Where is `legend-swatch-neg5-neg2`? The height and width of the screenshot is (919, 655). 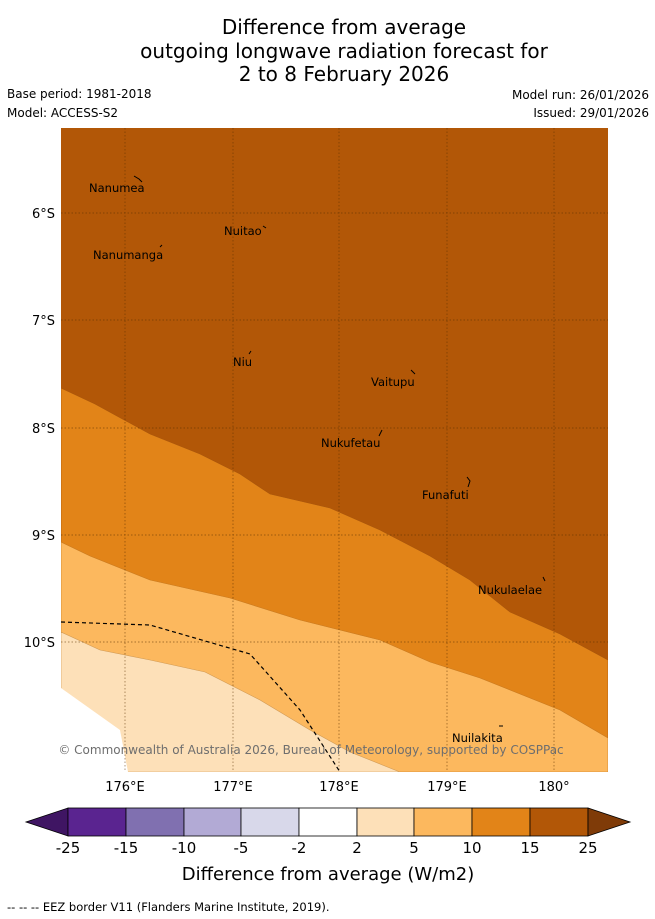 legend-swatch-neg5-neg2 is located at coordinates (270, 822).